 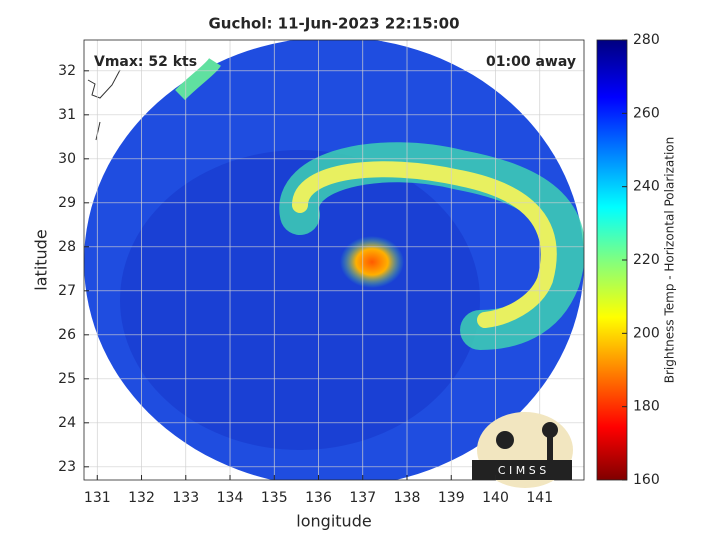 What do you see at coordinates (646, 187) in the screenshot?
I see `colorbar-tick-label: 240` at bounding box center [646, 187].